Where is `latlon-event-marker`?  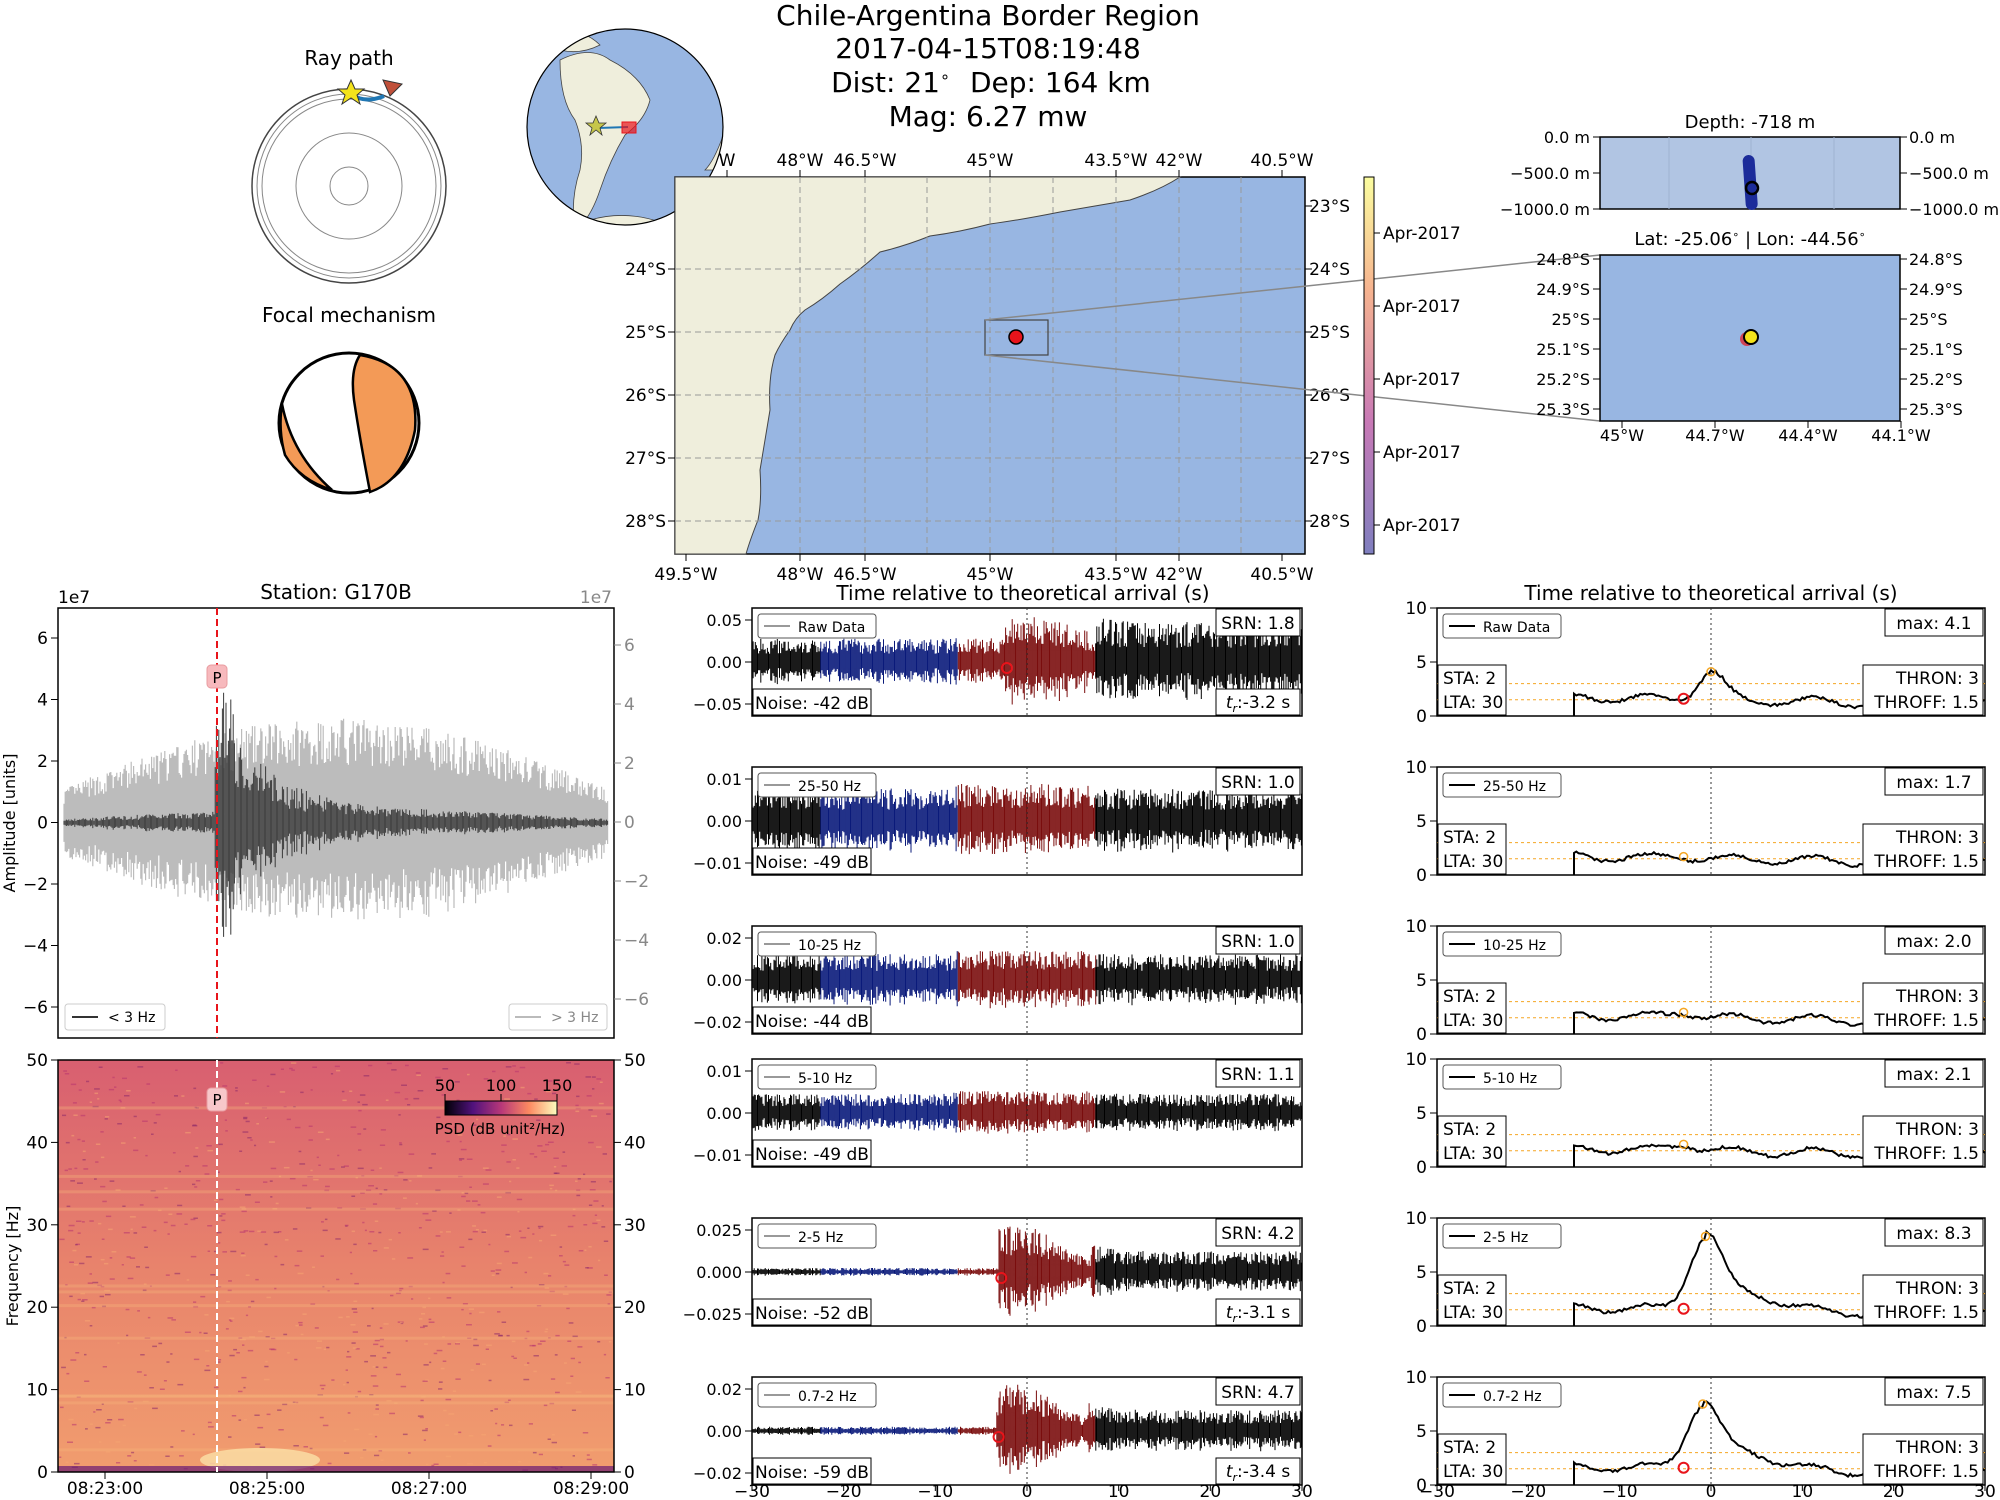 latlon-event-marker is located at coordinates (1751, 337).